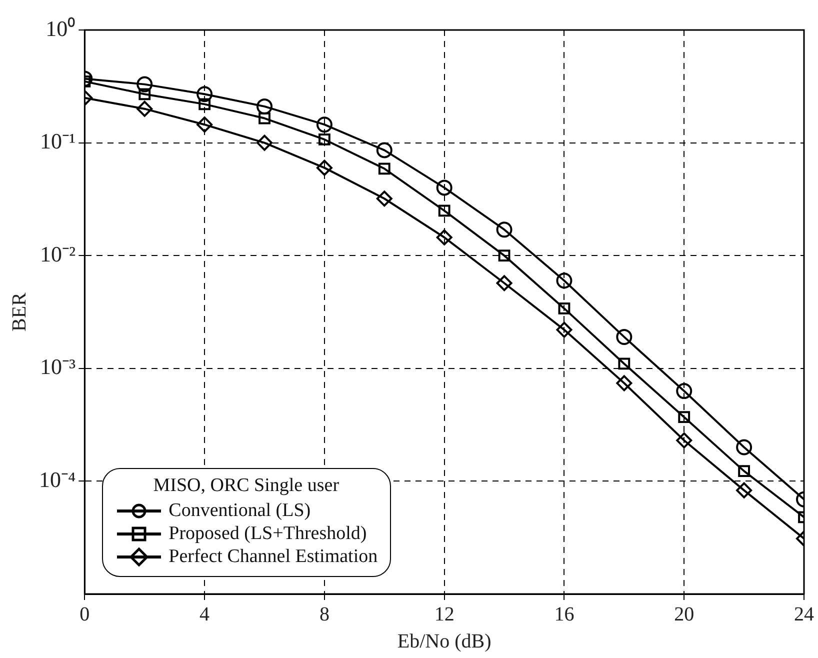  Describe the element at coordinates (324, 614) in the screenshot. I see `x-tick-label: 8` at that location.